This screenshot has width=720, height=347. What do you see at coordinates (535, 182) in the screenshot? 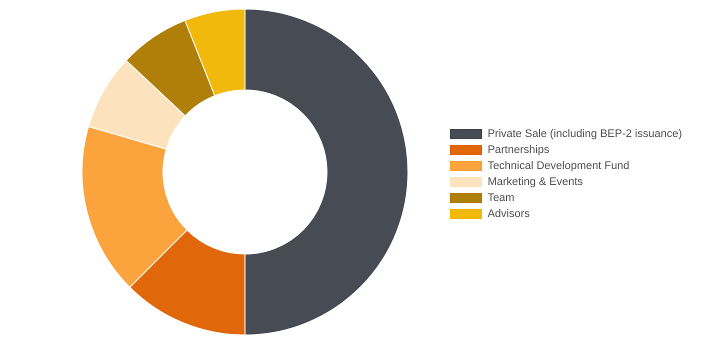
I see `legend-label: Marketing & Events` at bounding box center [535, 182].